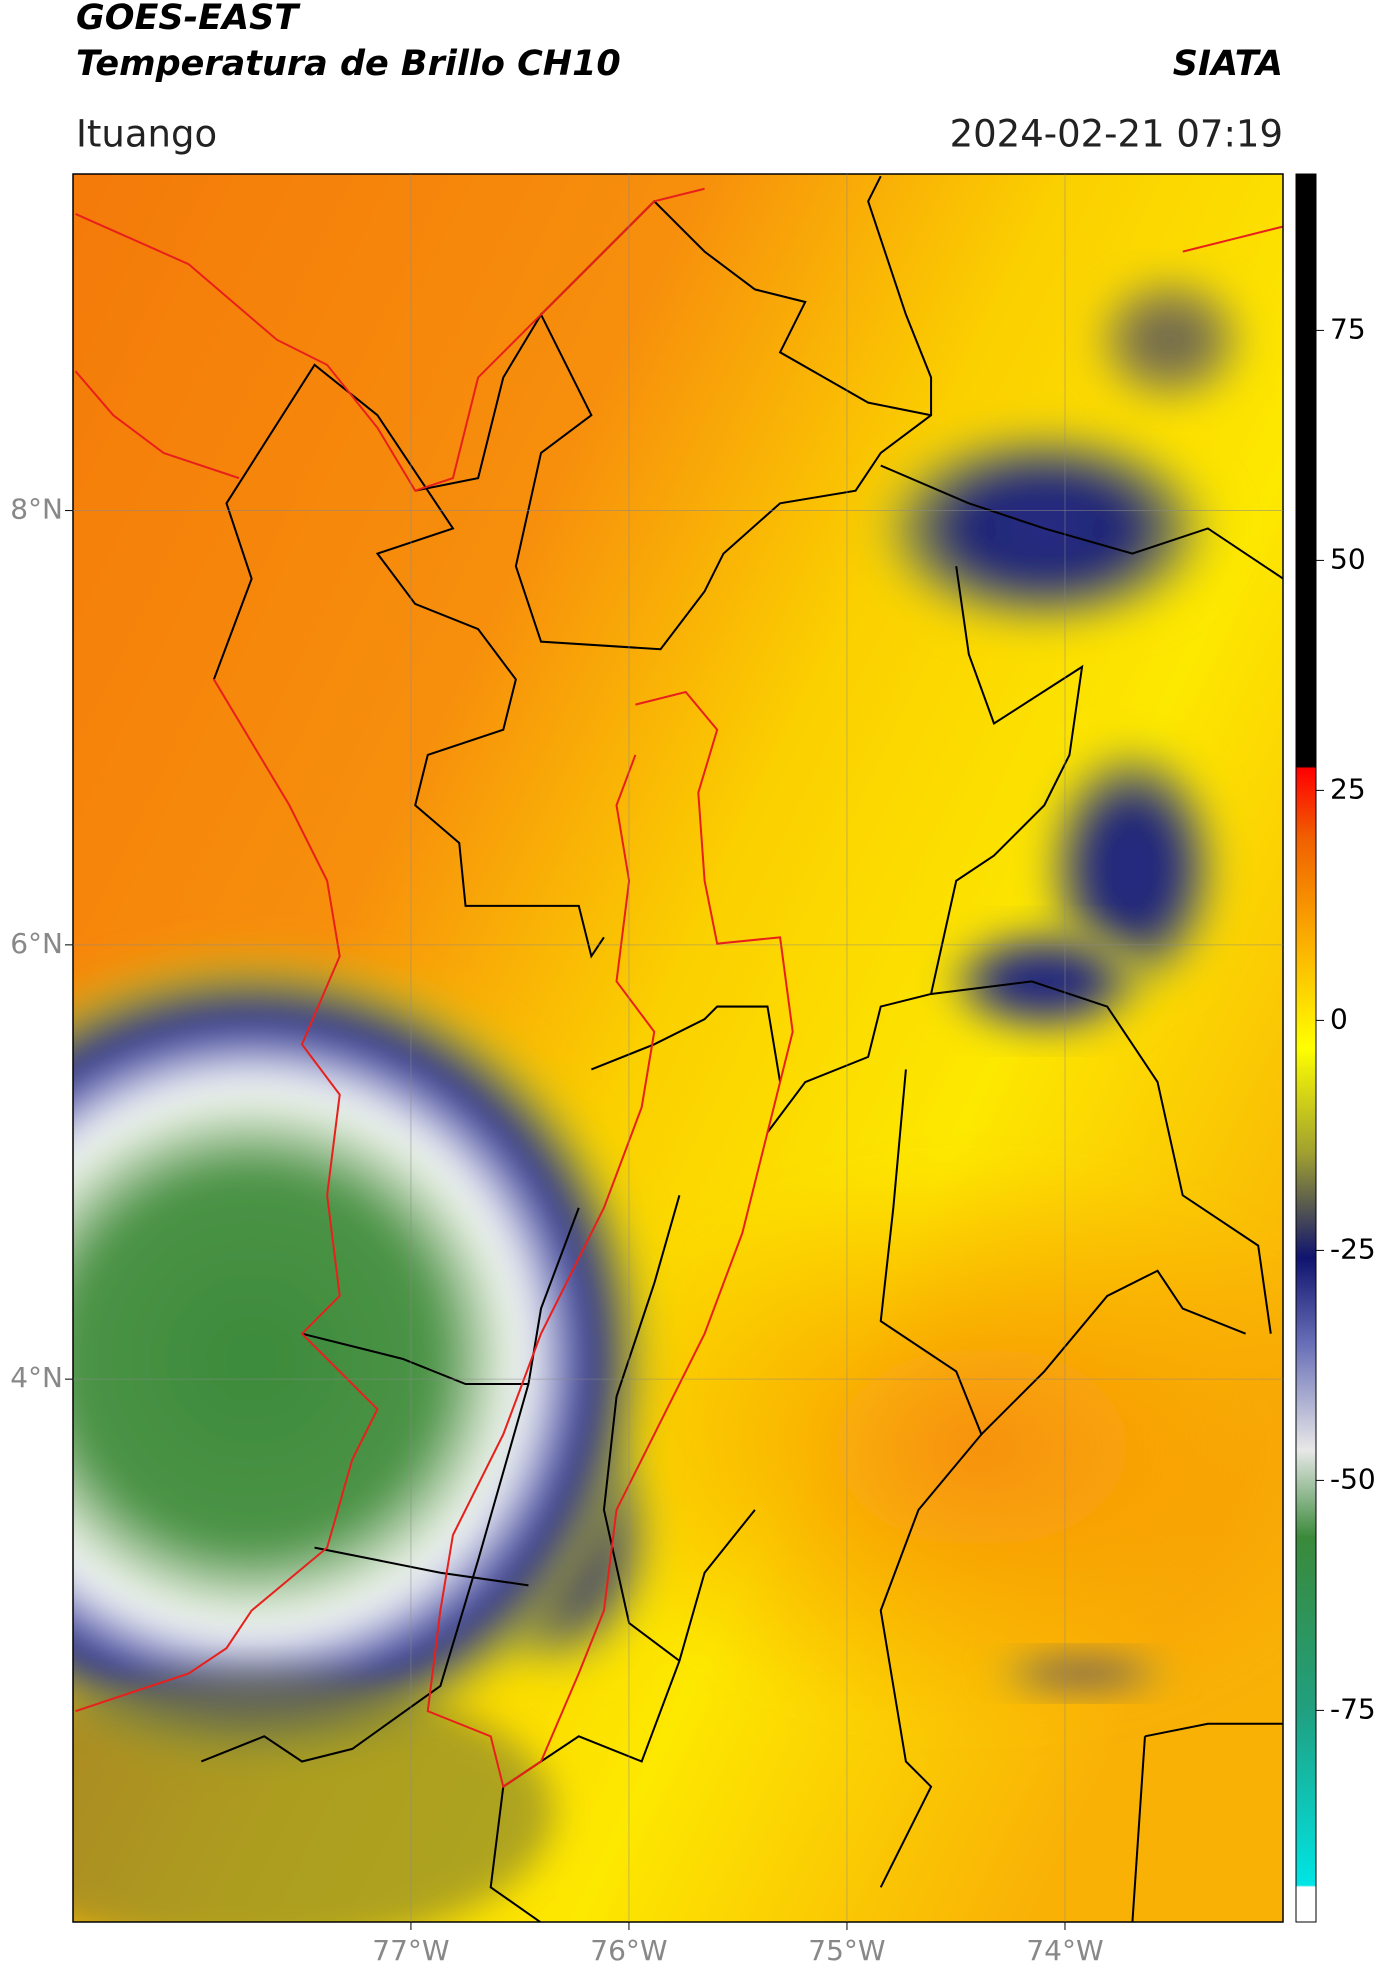 The image size is (1384, 1985). I want to click on colorbar-tick-label: -25, so click(1353, 1248).